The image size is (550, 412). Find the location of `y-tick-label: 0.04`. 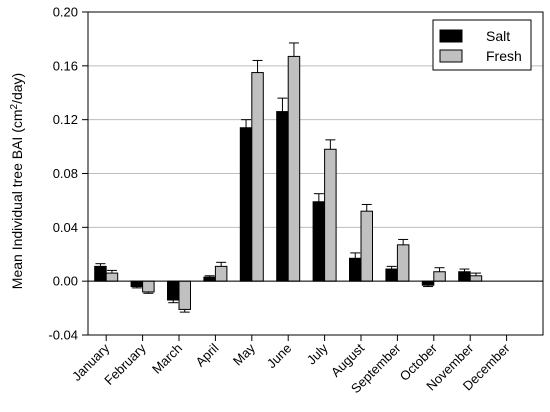

y-tick-label: 0.04 is located at coordinates (65, 227).